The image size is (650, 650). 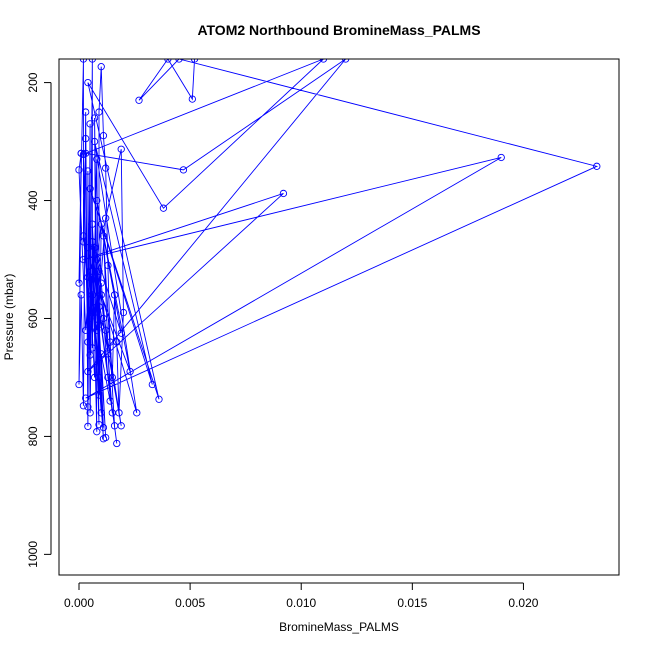 I want to click on x-tick-label: 0.005, so click(x=190, y=603).